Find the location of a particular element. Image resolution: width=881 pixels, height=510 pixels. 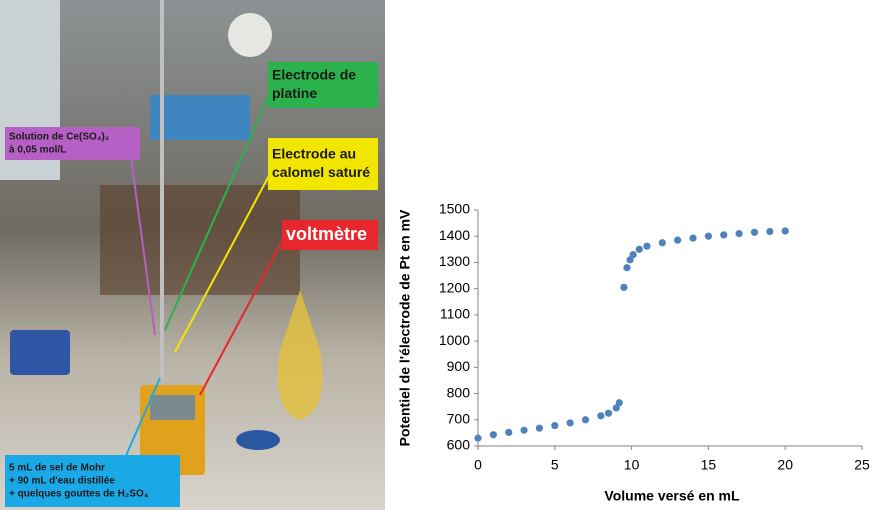

x-tick-label: 25 is located at coordinates (862, 465).